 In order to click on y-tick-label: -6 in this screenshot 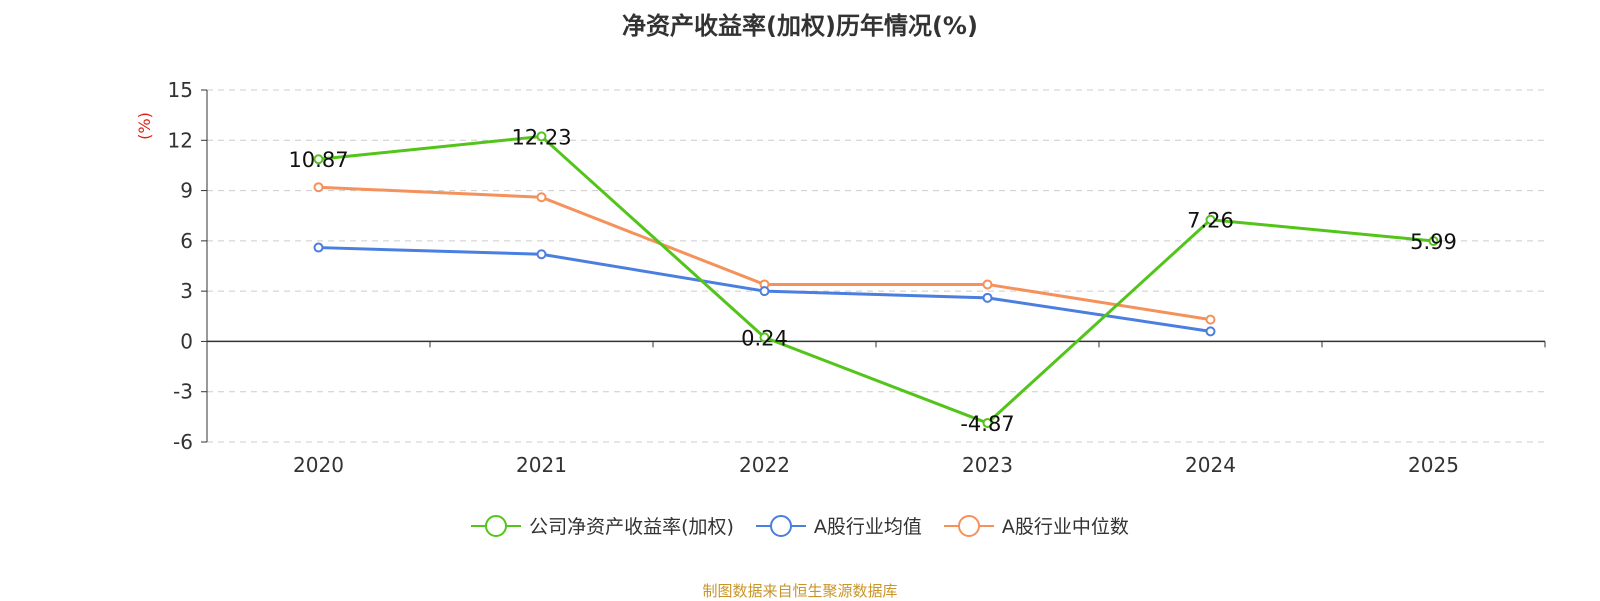, I will do `click(183, 442)`.